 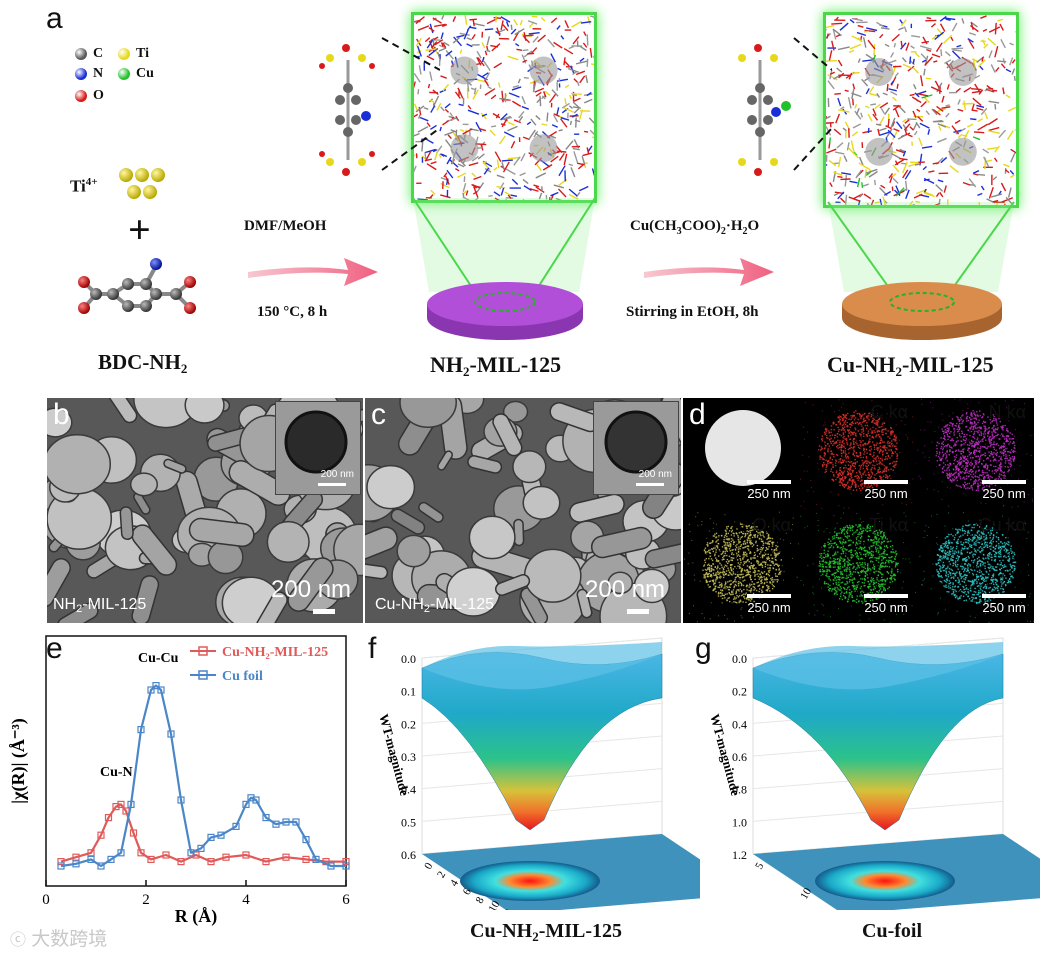 What do you see at coordinates (59, 939) in the screenshot?
I see `watermark: ⓒ 大数跨境` at bounding box center [59, 939].